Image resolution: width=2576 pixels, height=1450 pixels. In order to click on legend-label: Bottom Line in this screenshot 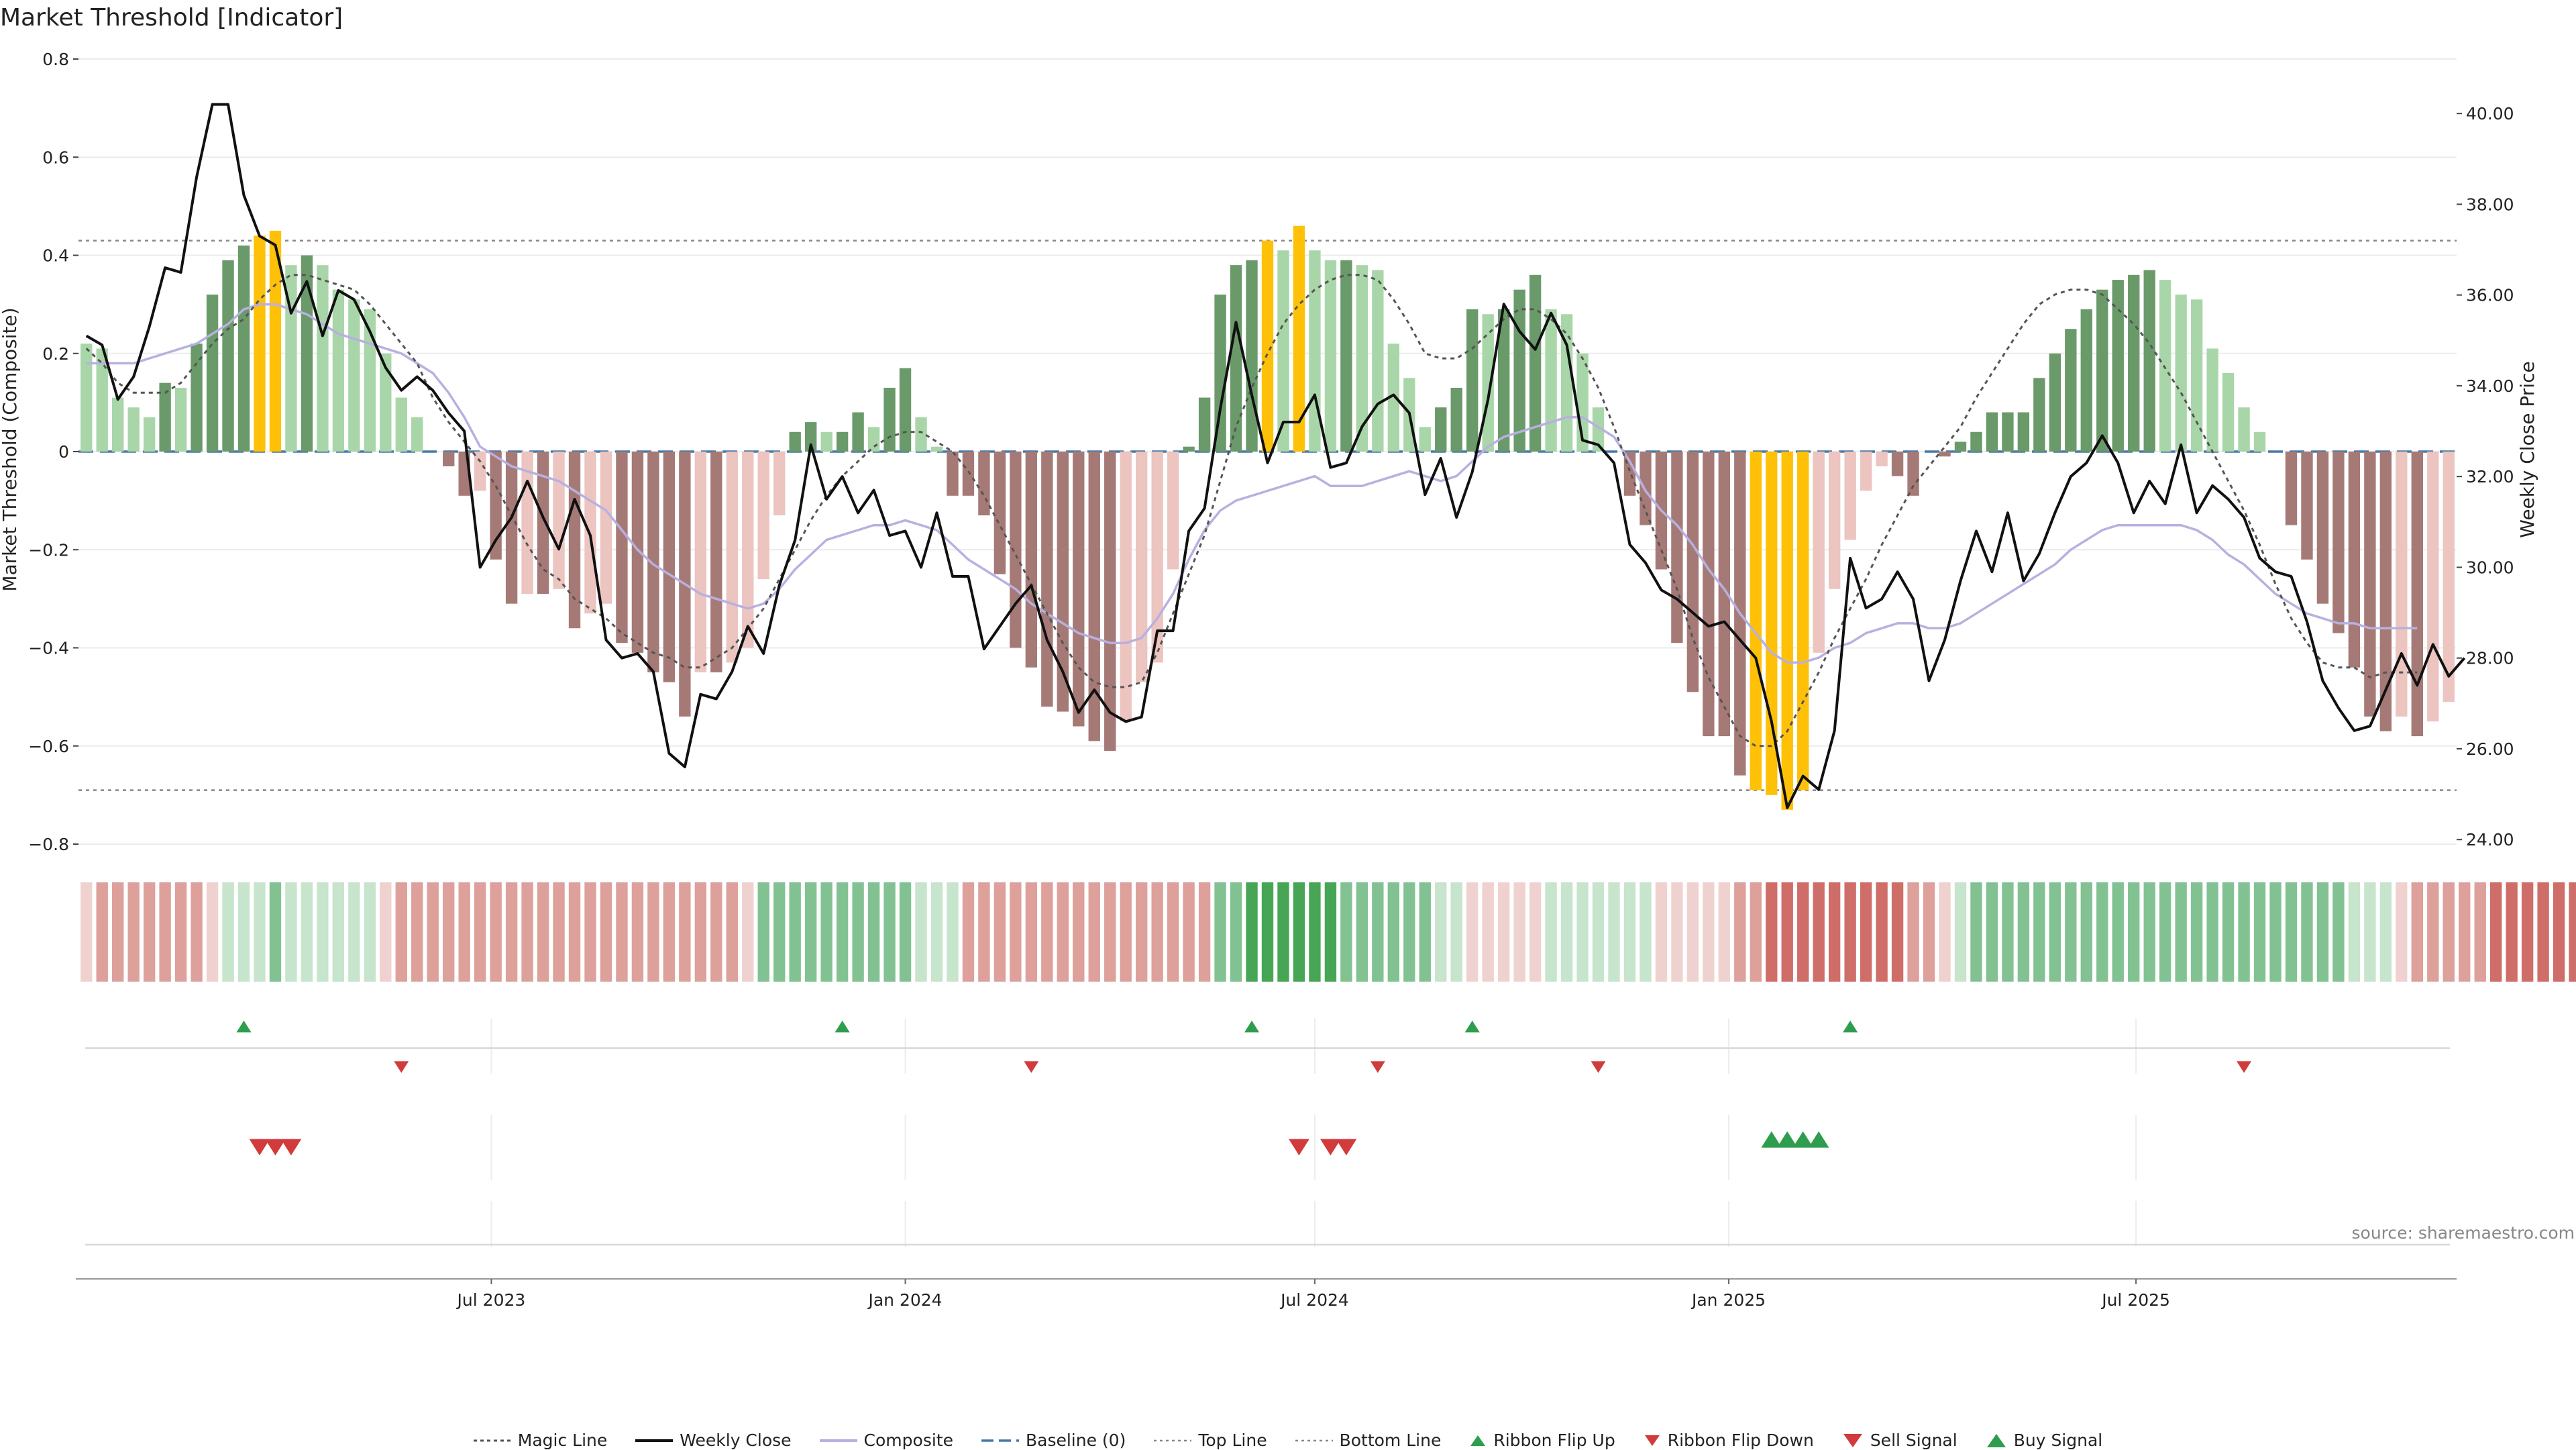, I will do `click(1390, 1440)`.